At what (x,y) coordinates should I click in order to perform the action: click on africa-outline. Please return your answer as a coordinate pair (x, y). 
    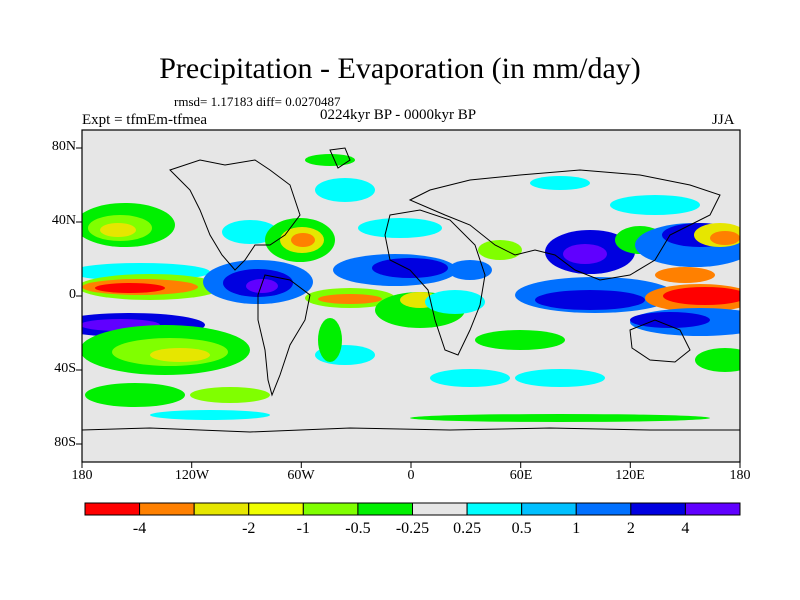
    Looking at the image, I should click on (435, 282).